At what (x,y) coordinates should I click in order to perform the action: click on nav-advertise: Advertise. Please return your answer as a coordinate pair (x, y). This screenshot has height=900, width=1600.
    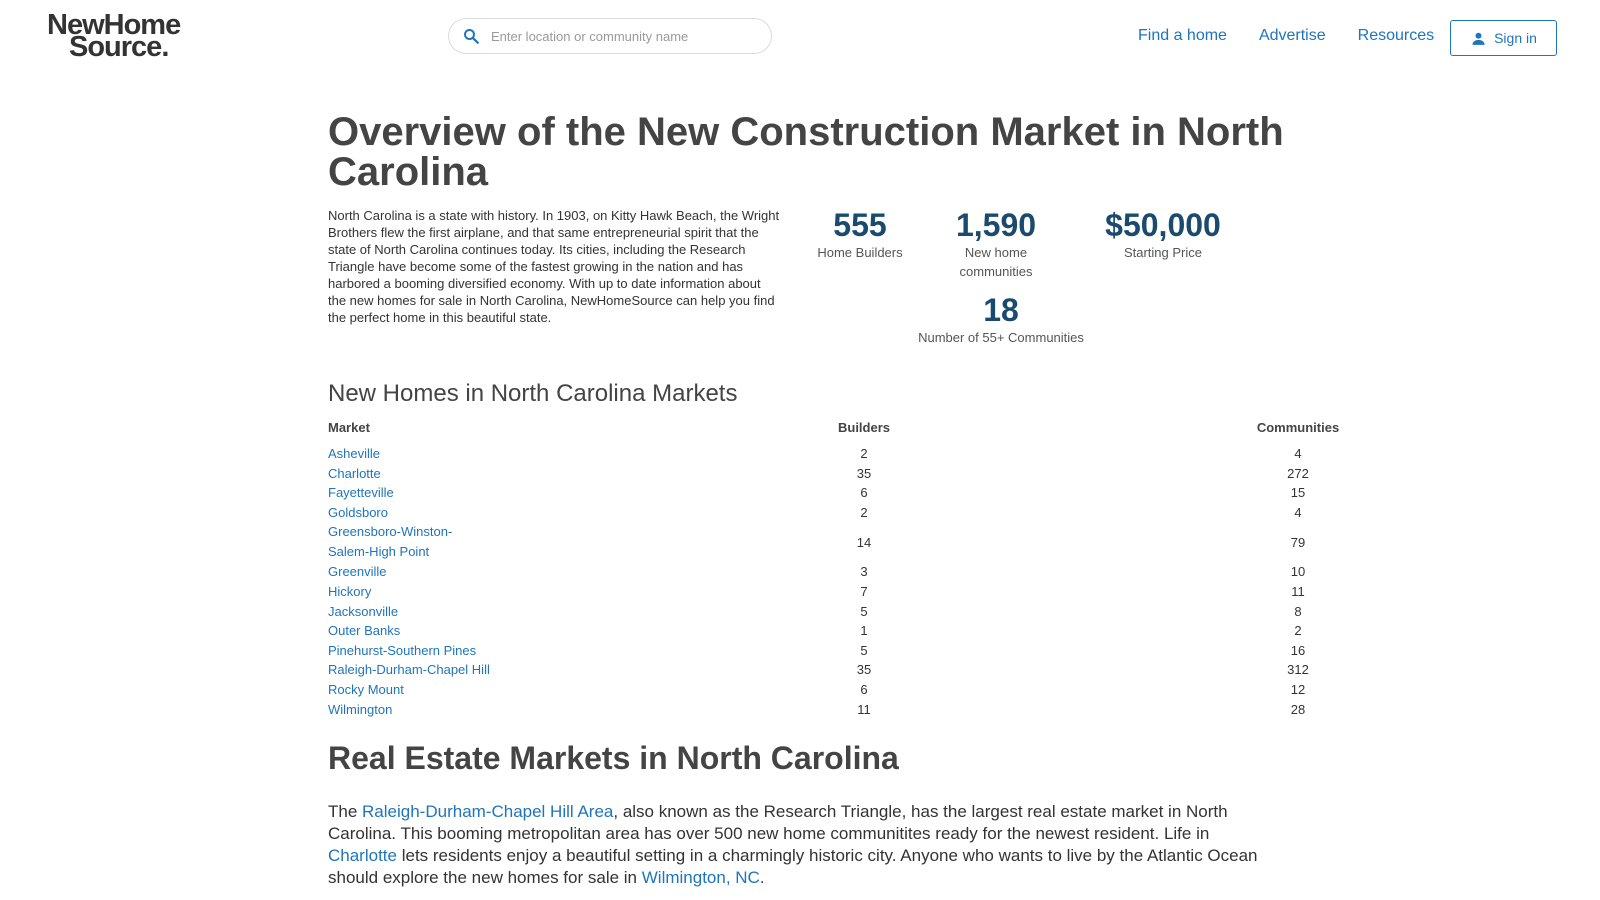
    Looking at the image, I should click on (1292, 35).